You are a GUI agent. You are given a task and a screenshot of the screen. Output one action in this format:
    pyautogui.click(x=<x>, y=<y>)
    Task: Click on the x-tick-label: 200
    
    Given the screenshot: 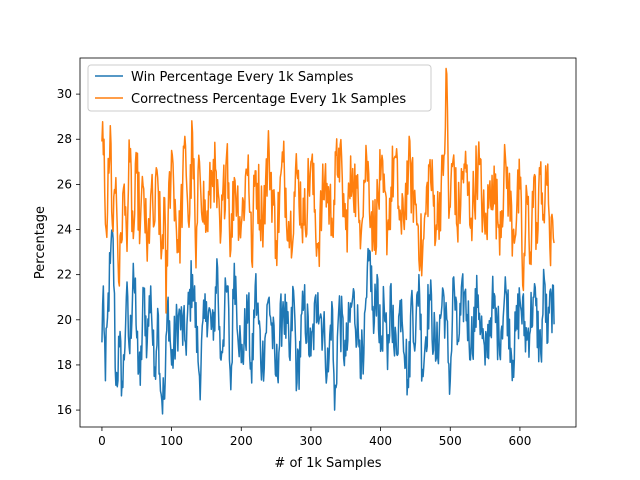 What is the action you would take?
    pyautogui.click(x=241, y=441)
    